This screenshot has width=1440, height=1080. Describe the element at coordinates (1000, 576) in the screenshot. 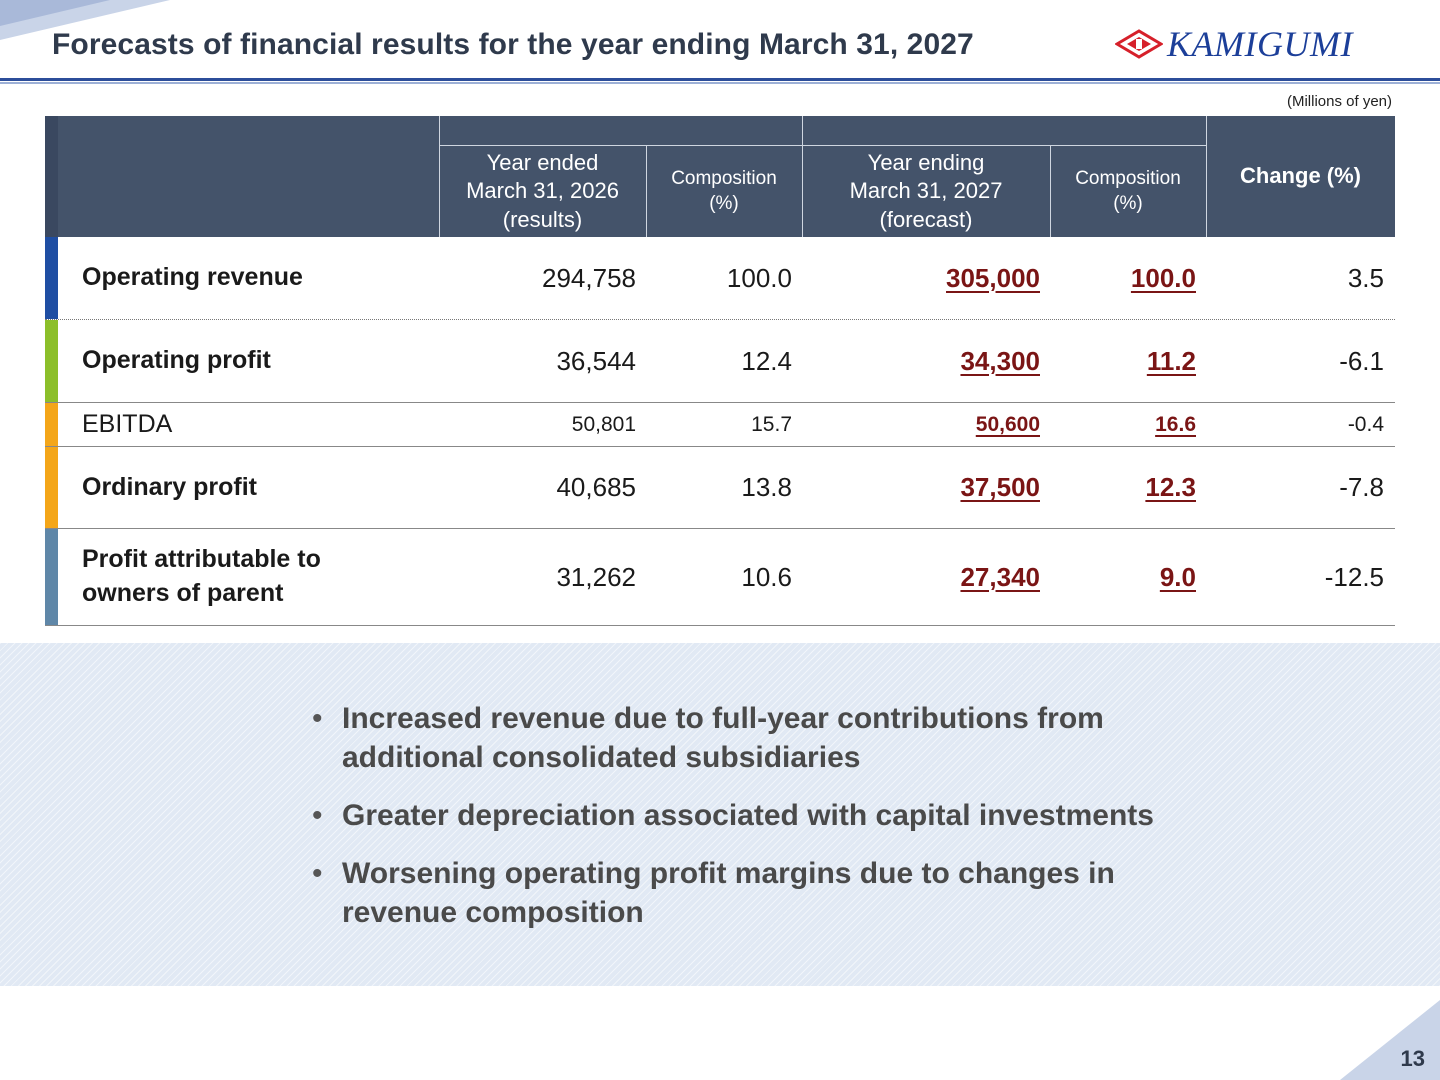

I see `forecast-value: 27,340` at that location.